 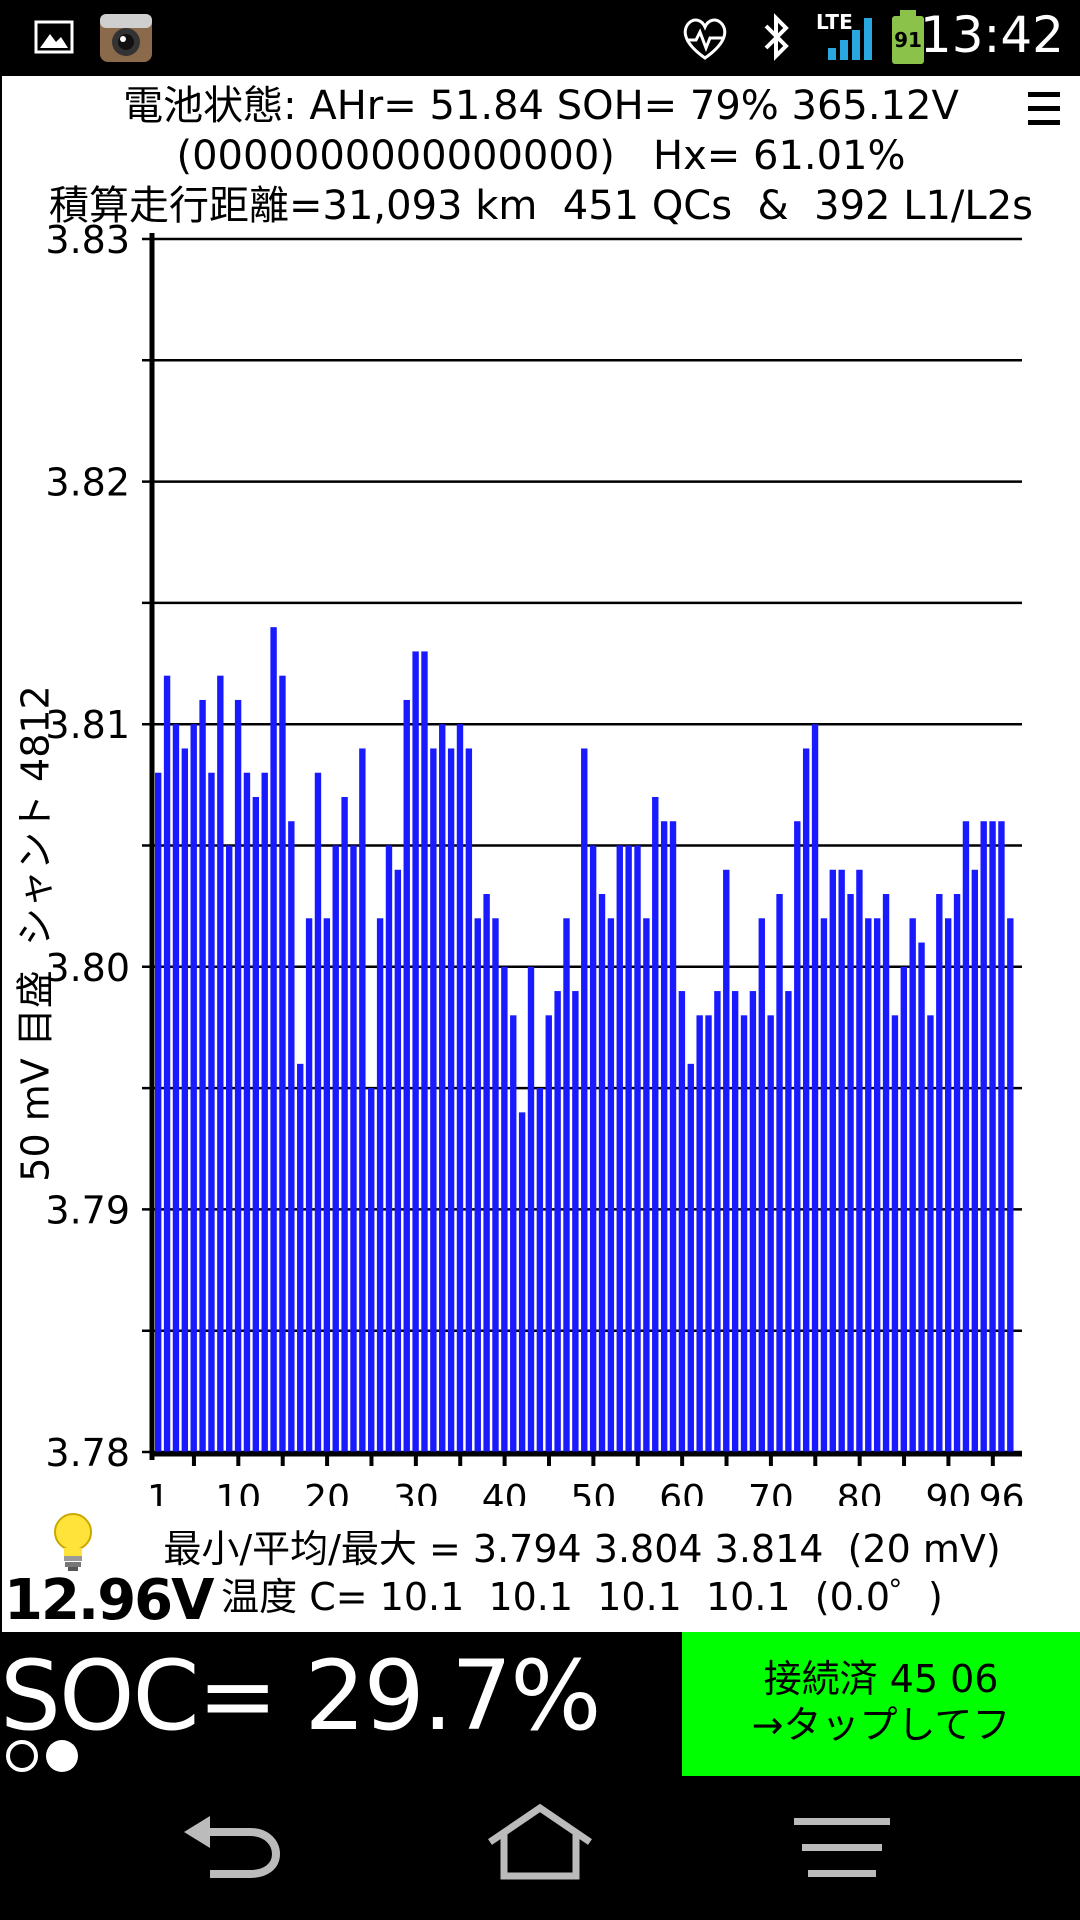 What do you see at coordinates (908, 40) in the screenshot?
I see `battery-level-label: 91` at bounding box center [908, 40].